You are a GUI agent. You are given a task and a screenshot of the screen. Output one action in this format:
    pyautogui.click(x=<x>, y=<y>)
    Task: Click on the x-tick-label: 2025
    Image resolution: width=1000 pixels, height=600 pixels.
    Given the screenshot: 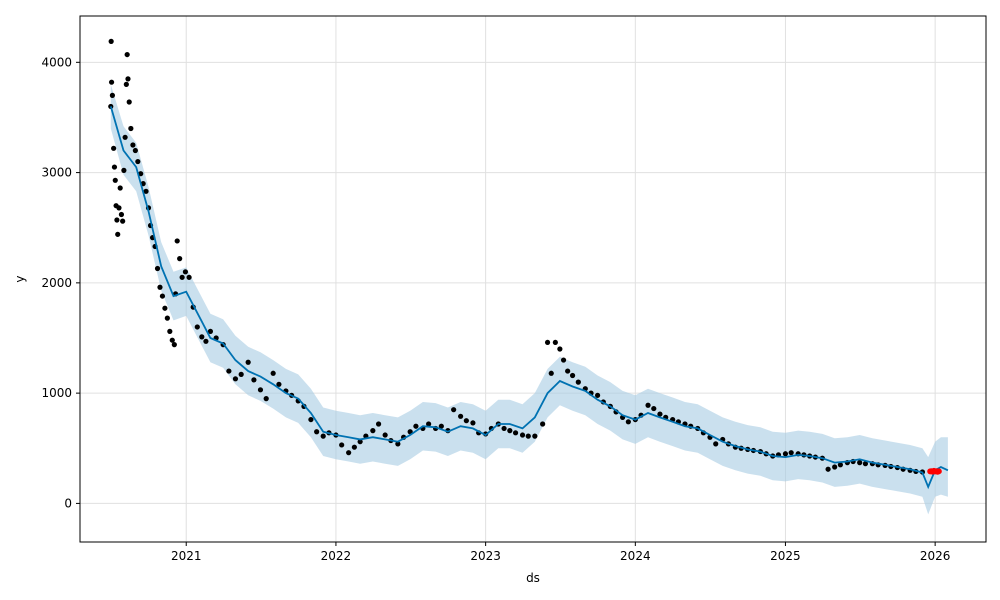 What is the action you would take?
    pyautogui.click(x=785, y=556)
    